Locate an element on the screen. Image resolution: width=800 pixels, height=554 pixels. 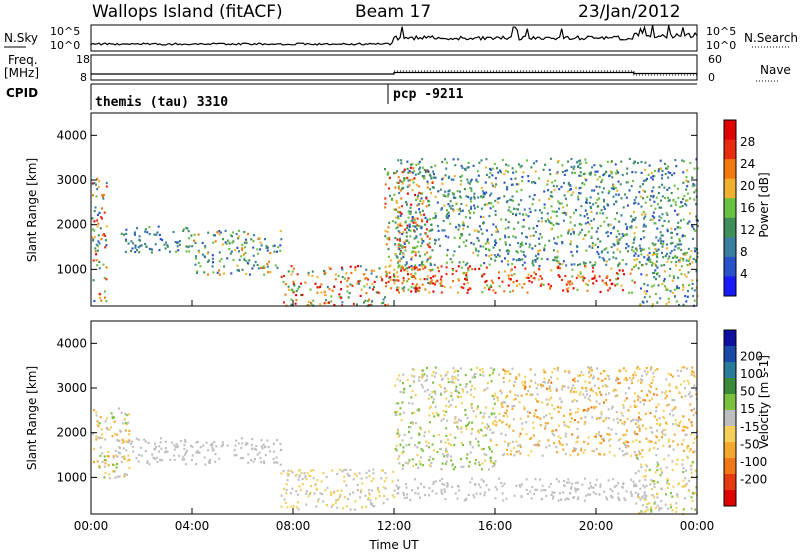
nave-series is located at coordinates (394, 73).